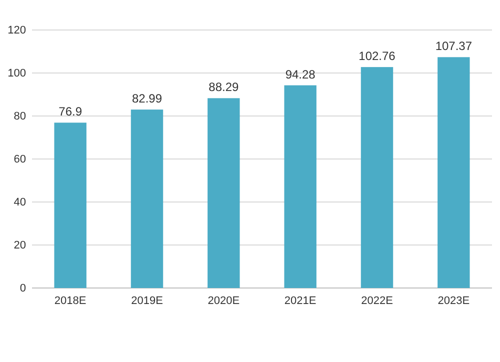 The width and height of the screenshot is (500, 362). What do you see at coordinates (20, 116) in the screenshot?
I see `y-tick-label: 80` at bounding box center [20, 116].